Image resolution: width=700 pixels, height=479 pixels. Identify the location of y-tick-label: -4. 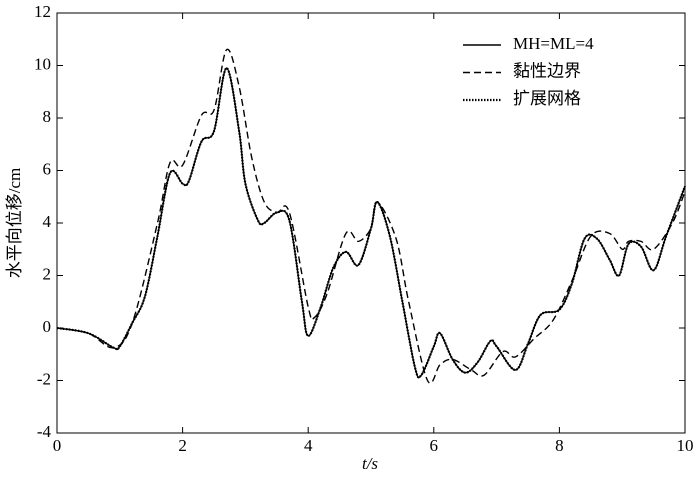
(44, 431).